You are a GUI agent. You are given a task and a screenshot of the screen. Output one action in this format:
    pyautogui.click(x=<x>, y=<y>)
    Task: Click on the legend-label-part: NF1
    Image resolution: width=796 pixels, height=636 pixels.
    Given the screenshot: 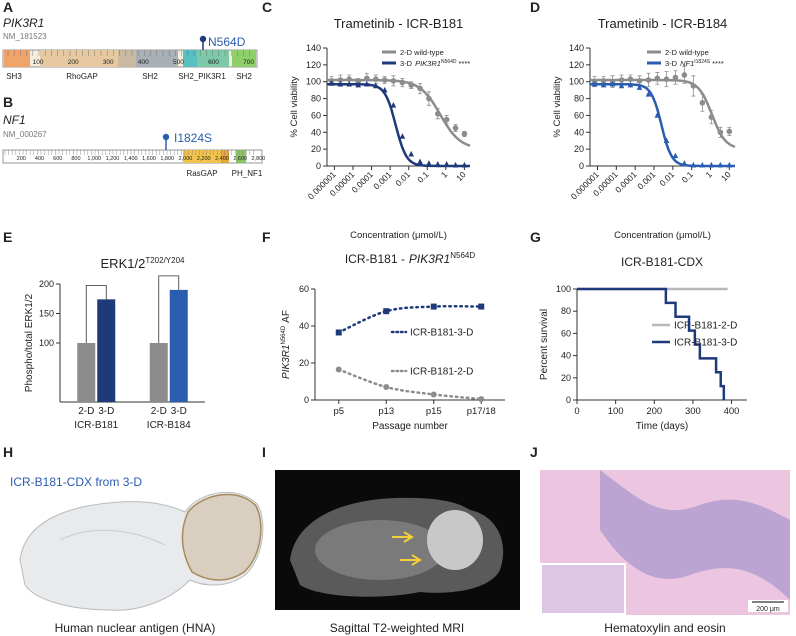 What is the action you would take?
    pyautogui.click(x=687, y=63)
    